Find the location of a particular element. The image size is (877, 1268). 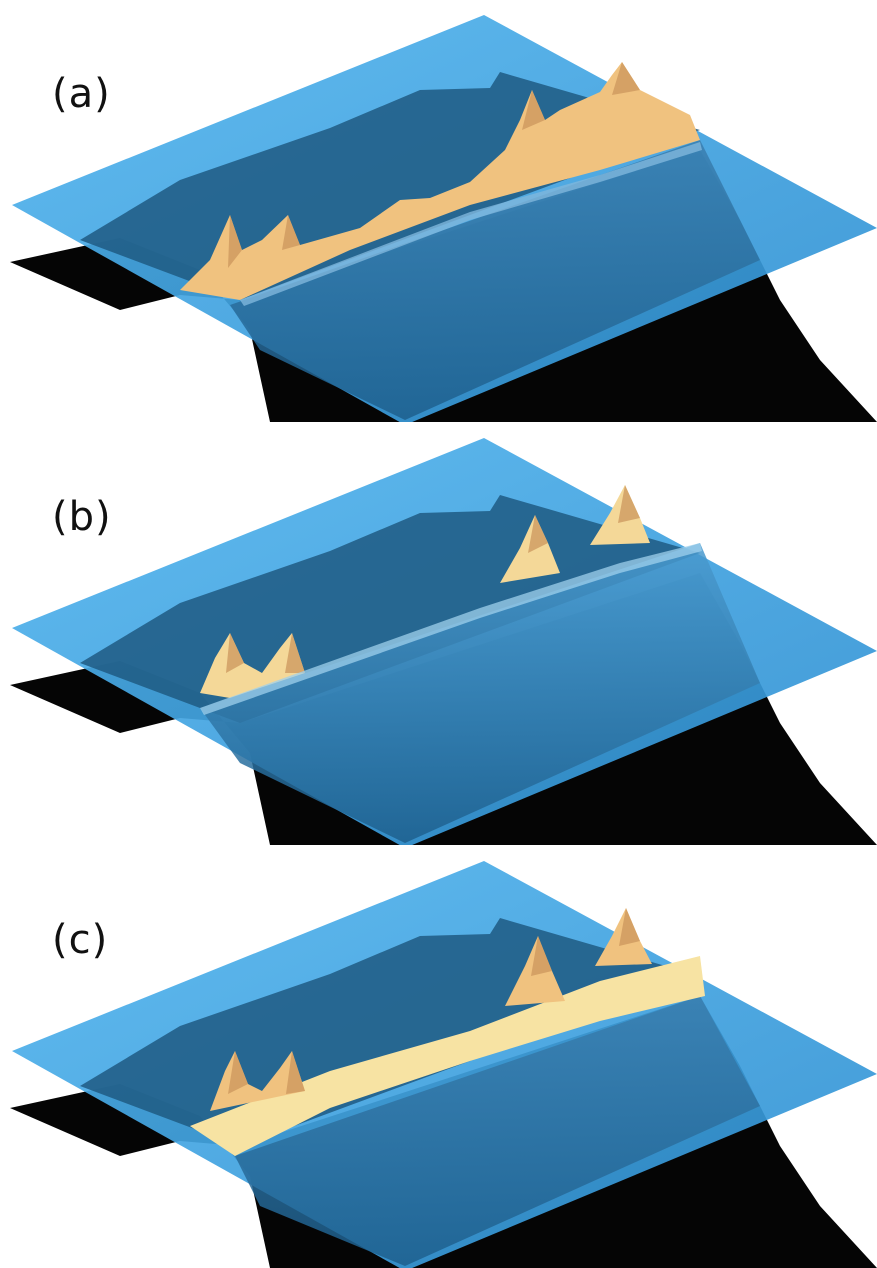

panel-label-b: (b) is located at coordinates (82, 517).